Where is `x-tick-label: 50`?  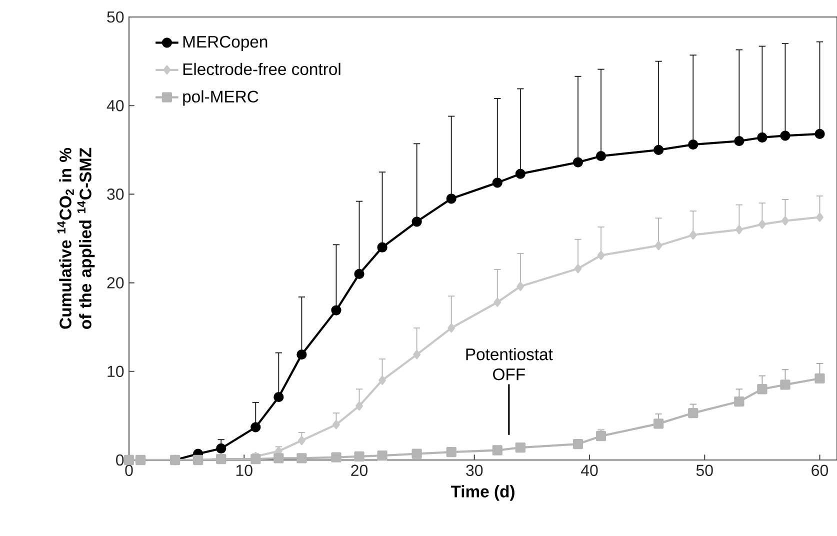
x-tick-label: 50 is located at coordinates (704, 470).